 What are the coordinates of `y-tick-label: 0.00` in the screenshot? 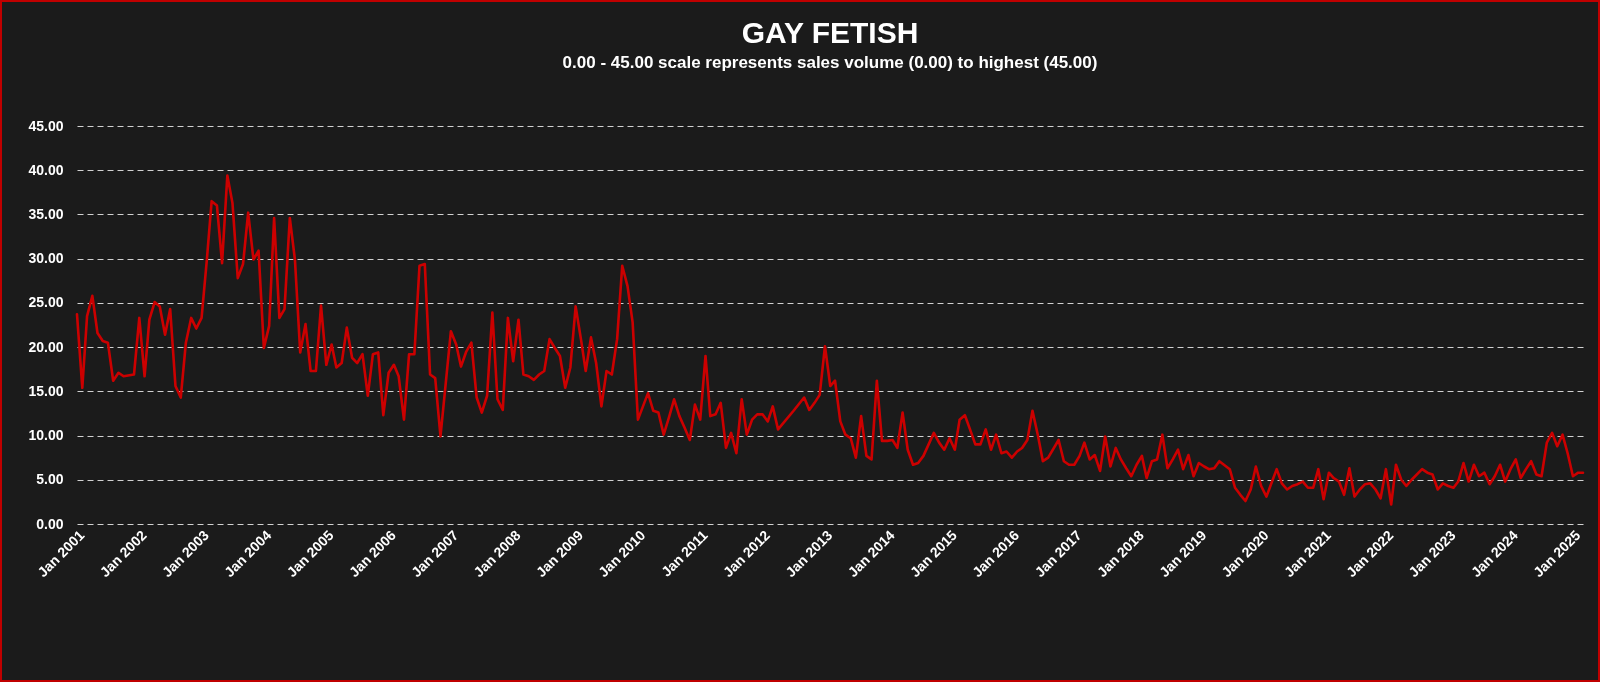 It's located at (50, 523).